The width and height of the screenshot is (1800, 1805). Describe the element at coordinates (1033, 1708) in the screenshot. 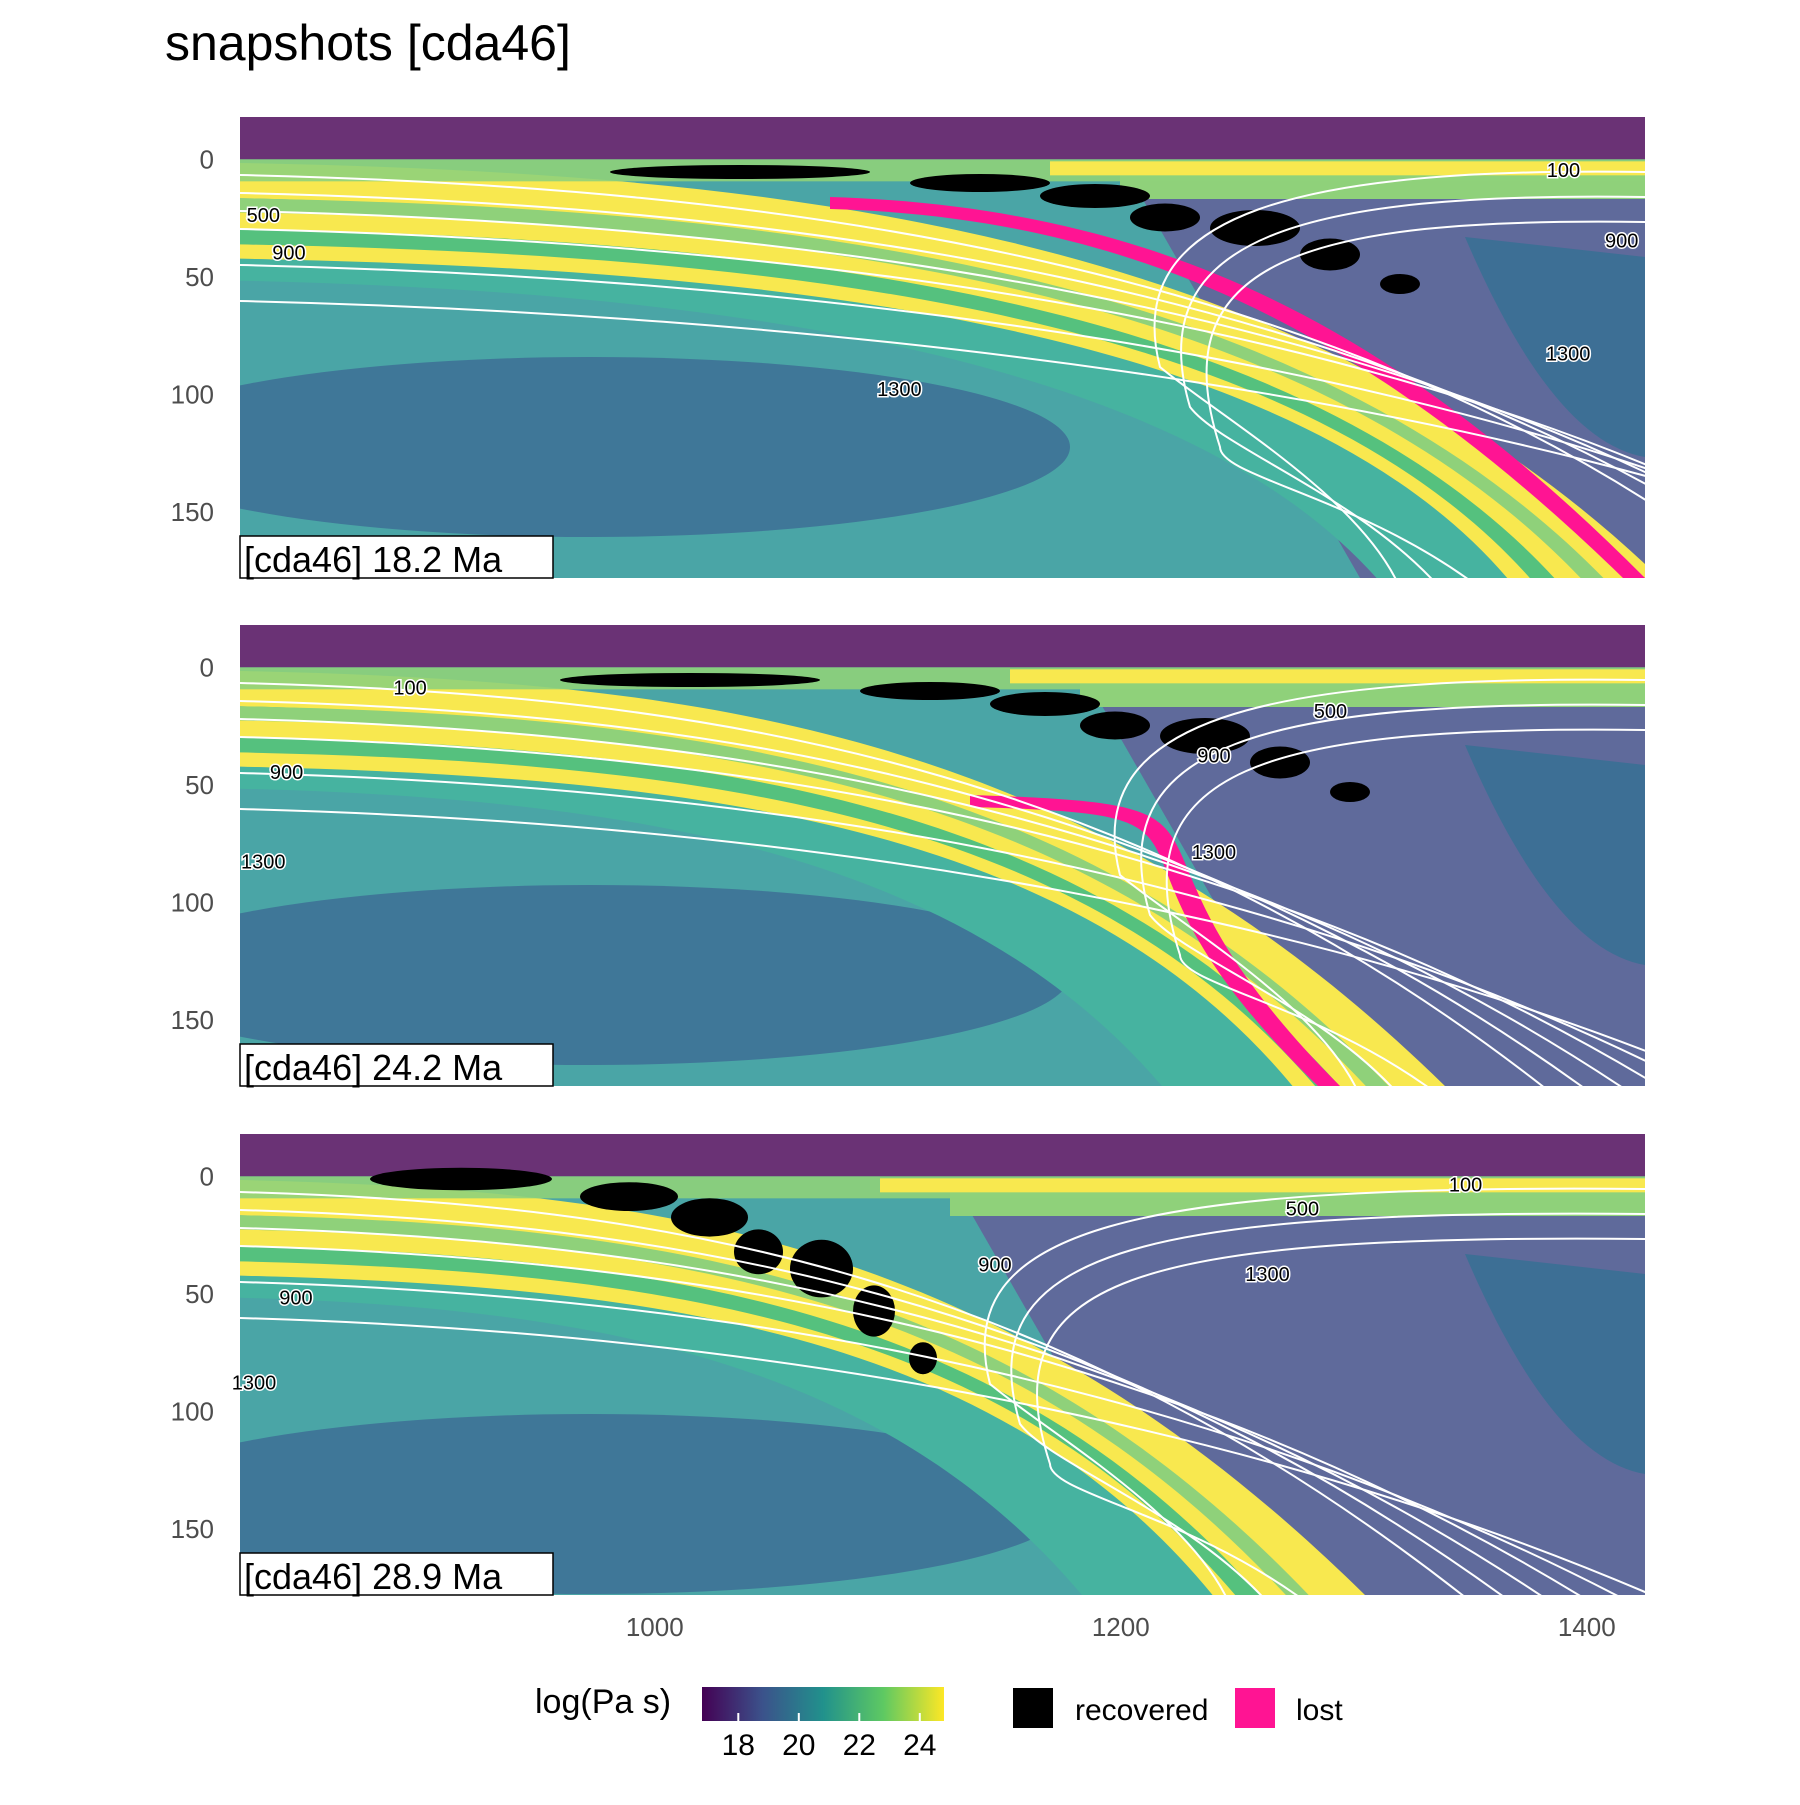

I see `legend-swatch-recovered` at that location.